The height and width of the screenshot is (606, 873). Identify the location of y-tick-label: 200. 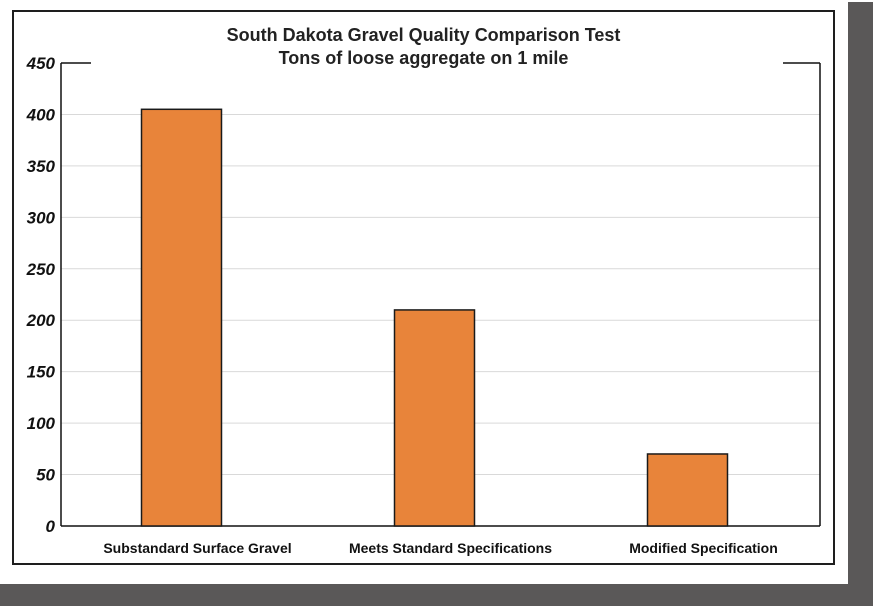
(41, 320).